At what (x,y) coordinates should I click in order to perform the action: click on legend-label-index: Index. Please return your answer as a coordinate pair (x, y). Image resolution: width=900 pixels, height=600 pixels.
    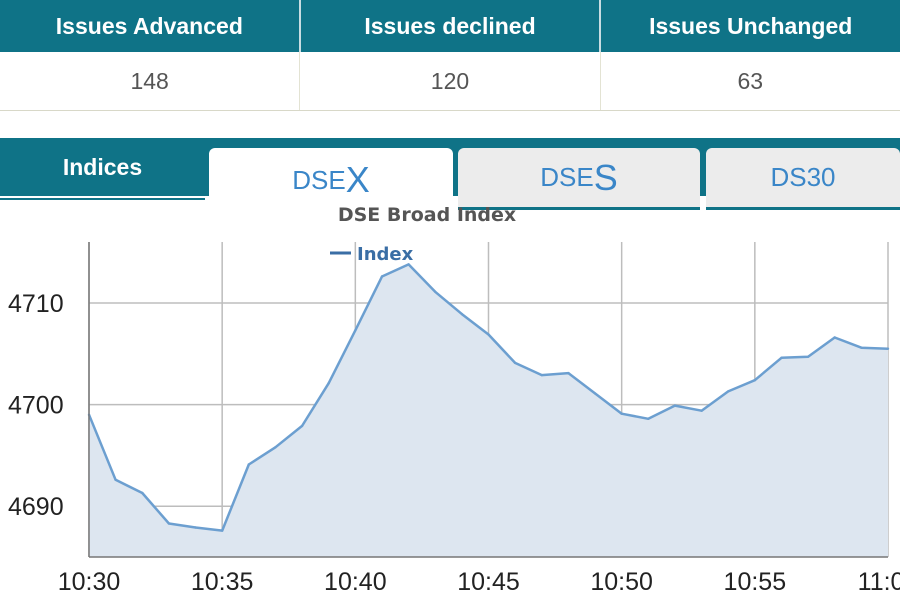
    Looking at the image, I should click on (385, 254).